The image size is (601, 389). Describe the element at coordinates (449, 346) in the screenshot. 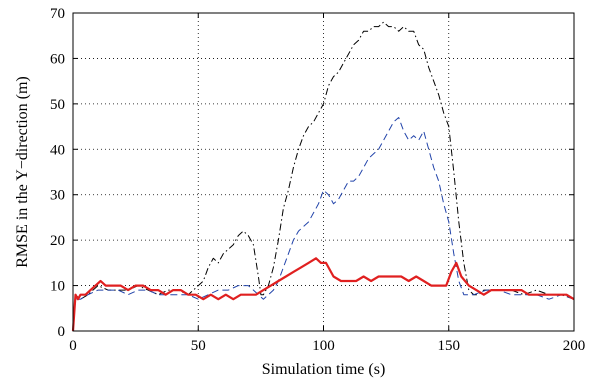

I see `x-tick-label: 150` at that location.